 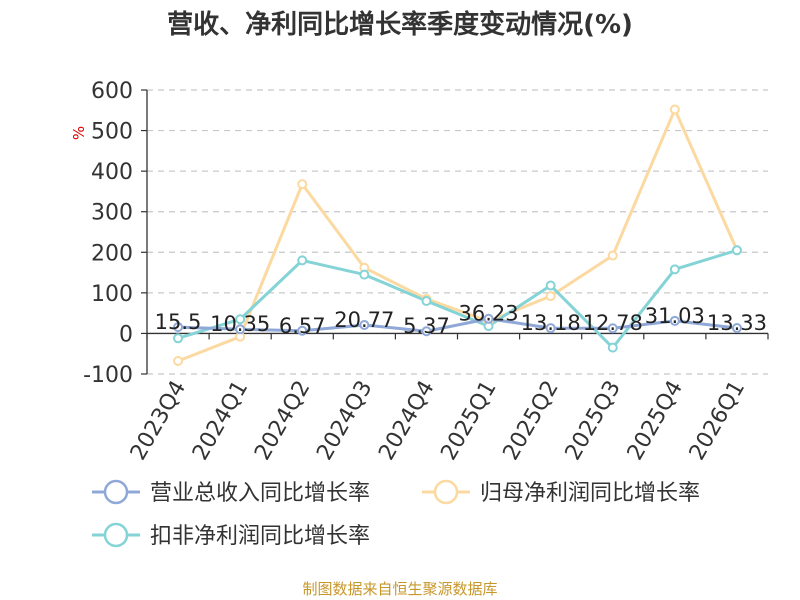 I want to click on x-tick-label: 2025Q3, so click(x=593, y=421).